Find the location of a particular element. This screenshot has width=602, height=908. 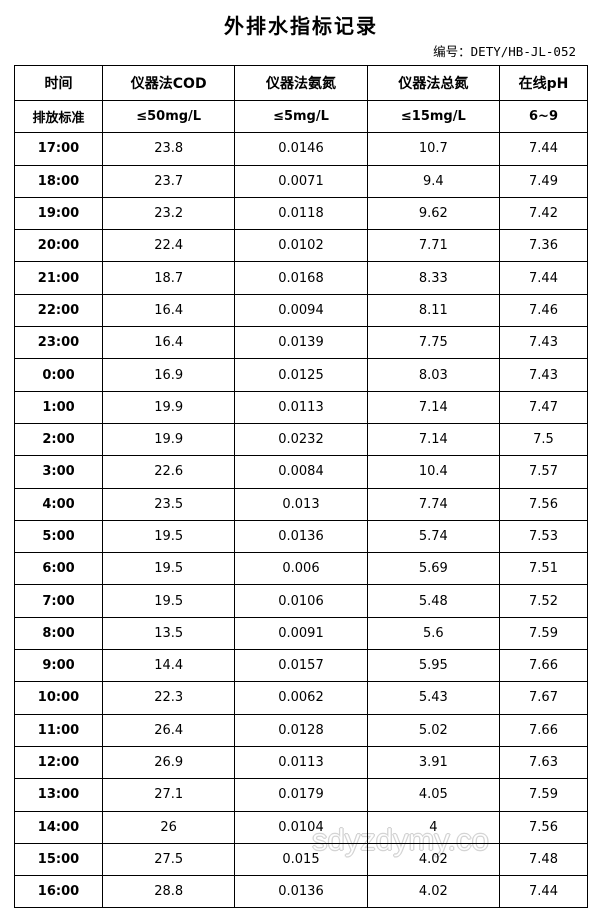

cell-ammonia: 0.0157 is located at coordinates (301, 666).